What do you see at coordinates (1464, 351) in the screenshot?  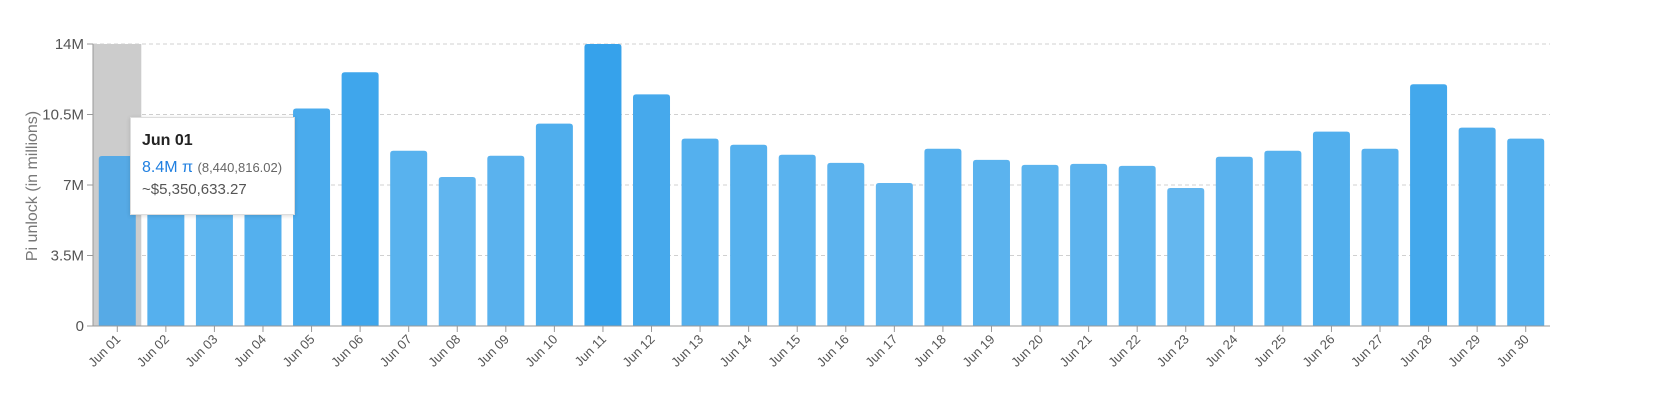 I see `x-tick-label: Jun 29` at bounding box center [1464, 351].